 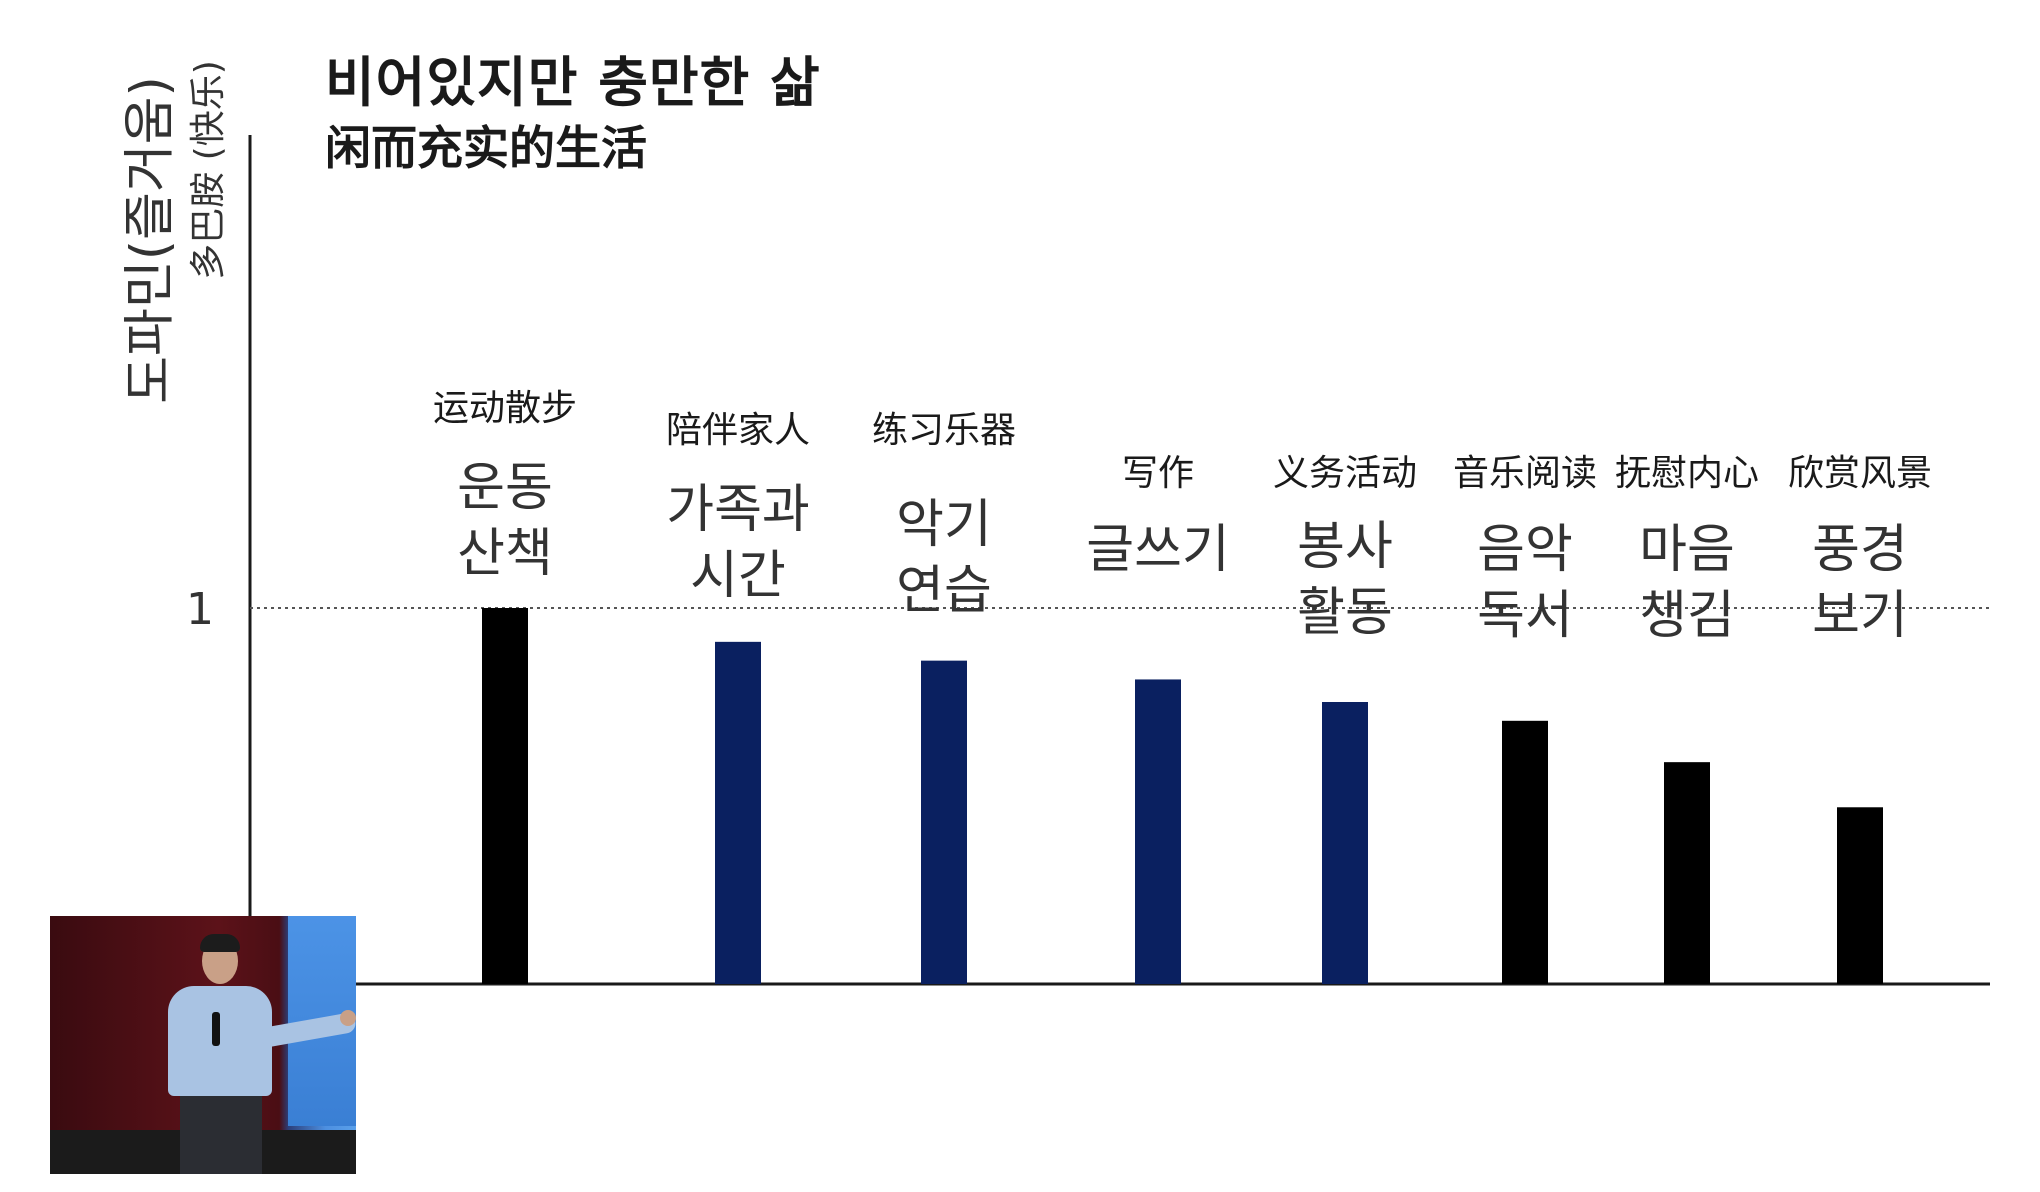 What do you see at coordinates (1345, 613) in the screenshot?
I see `category-label-korean: 활동` at bounding box center [1345, 613].